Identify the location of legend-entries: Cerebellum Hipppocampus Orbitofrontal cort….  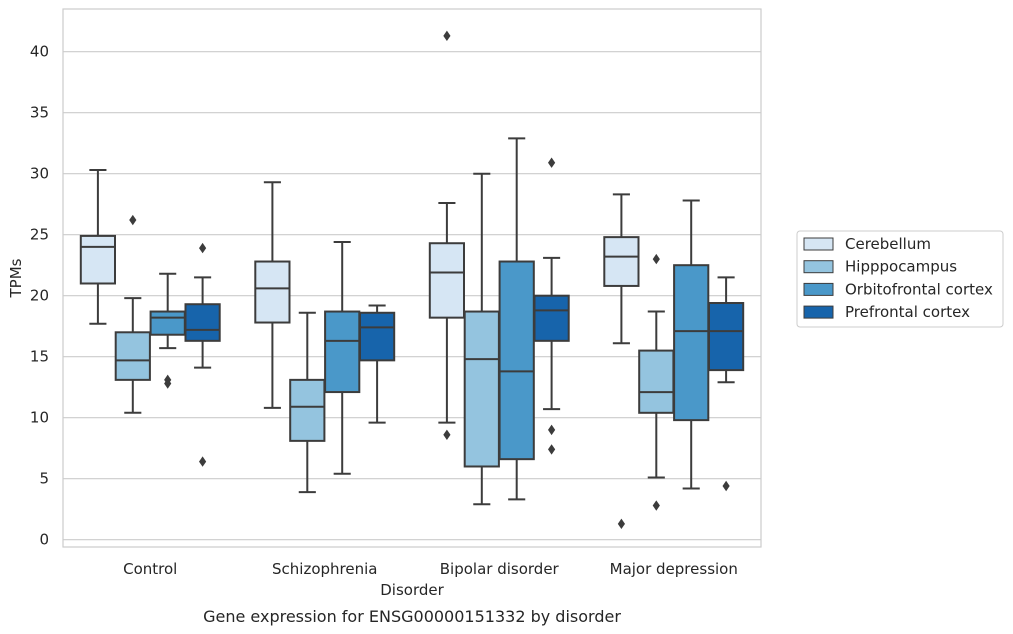
(898, 278).